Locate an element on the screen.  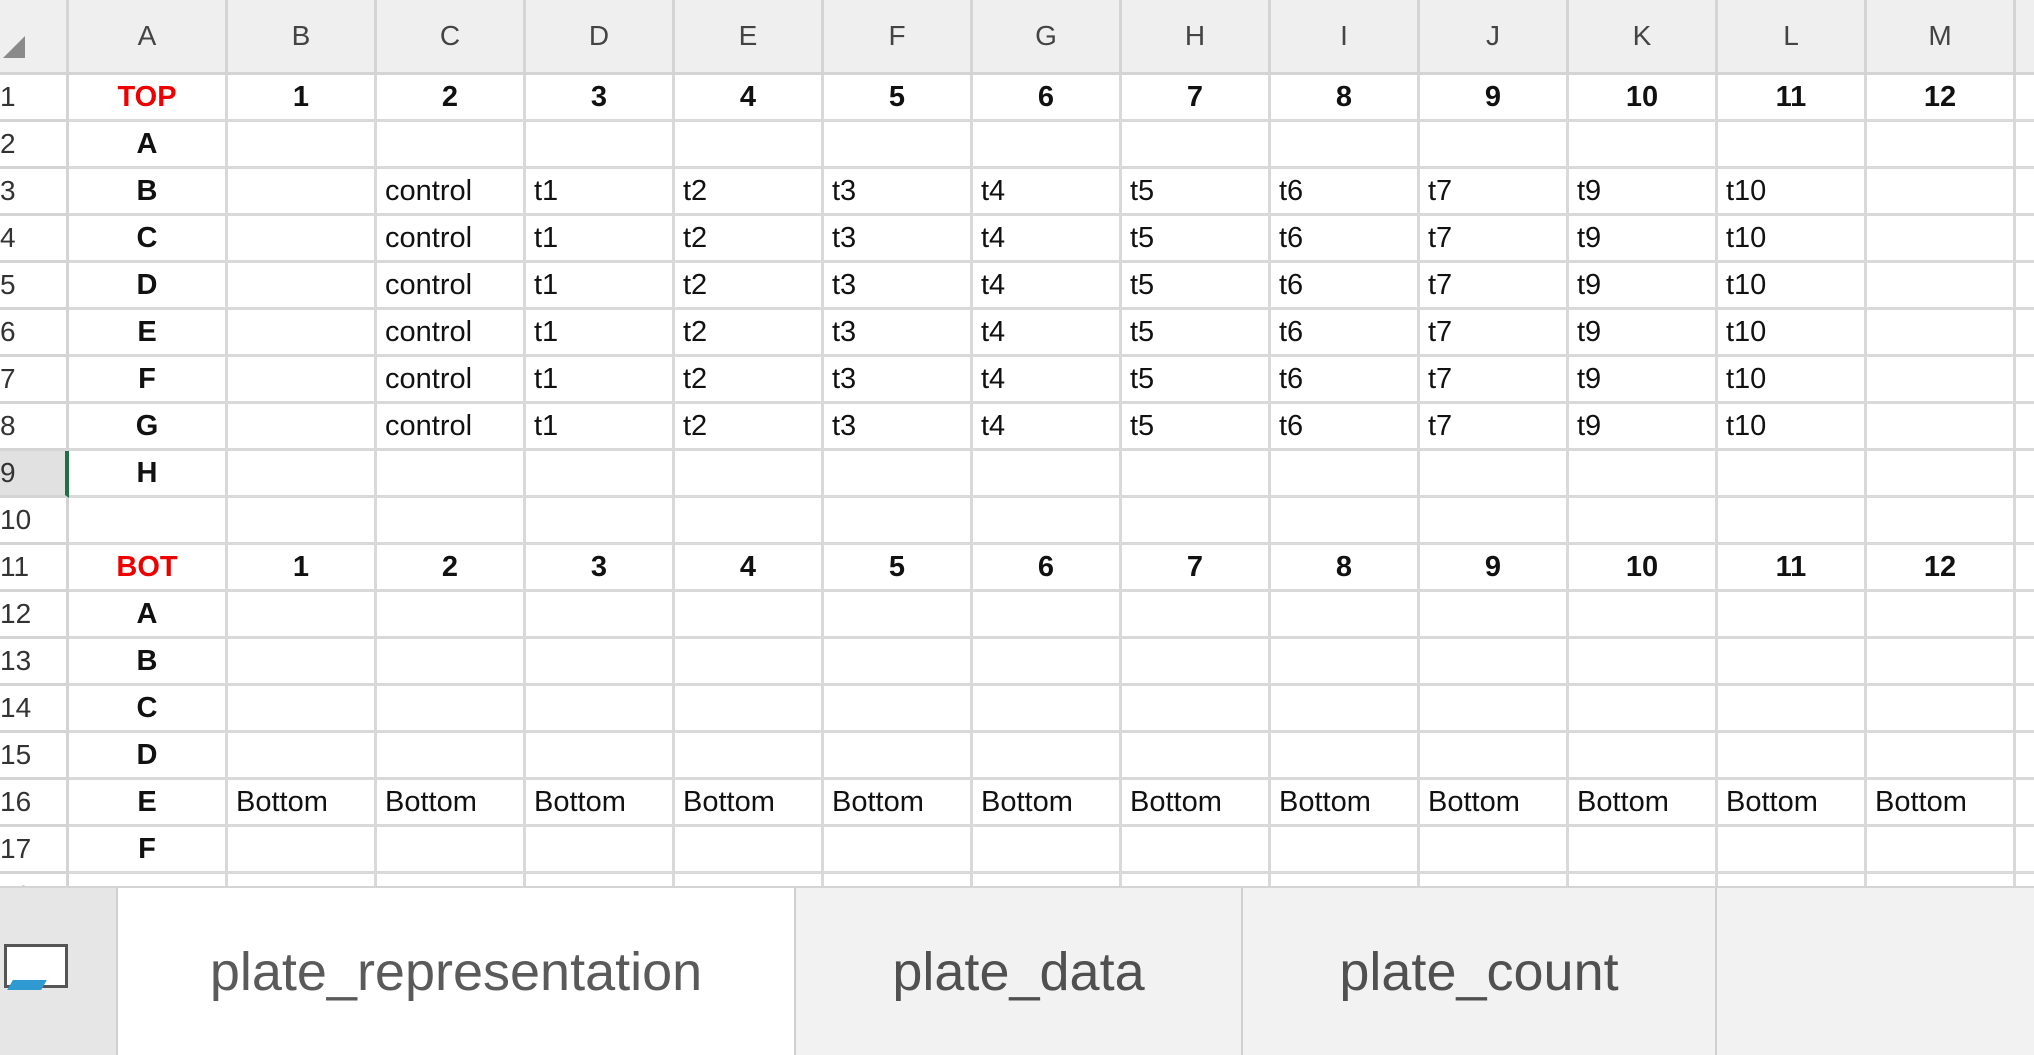
cell-g7: t4 is located at coordinates (1047, 380).